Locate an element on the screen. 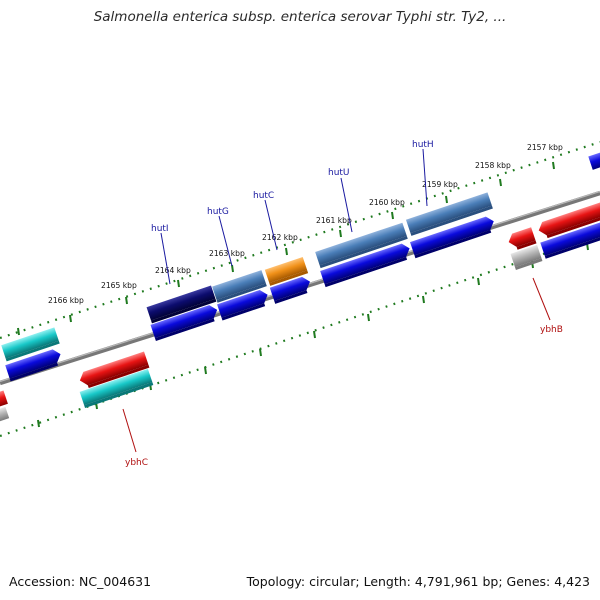 The image size is (600, 600). red-gene-left-edge is located at coordinates (4, 399).